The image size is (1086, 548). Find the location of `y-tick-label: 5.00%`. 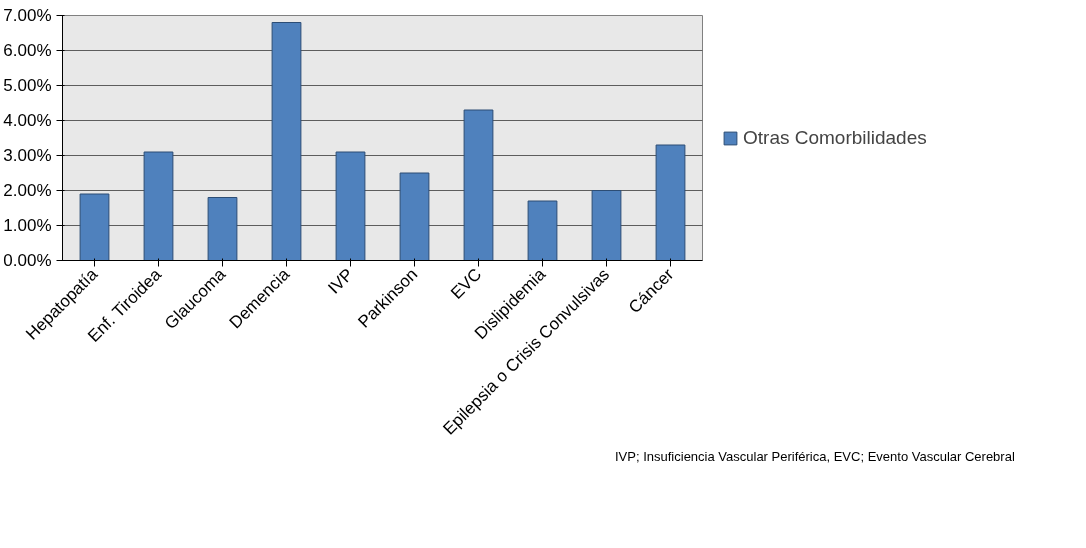

y-tick-label: 5.00% is located at coordinates (27, 85).